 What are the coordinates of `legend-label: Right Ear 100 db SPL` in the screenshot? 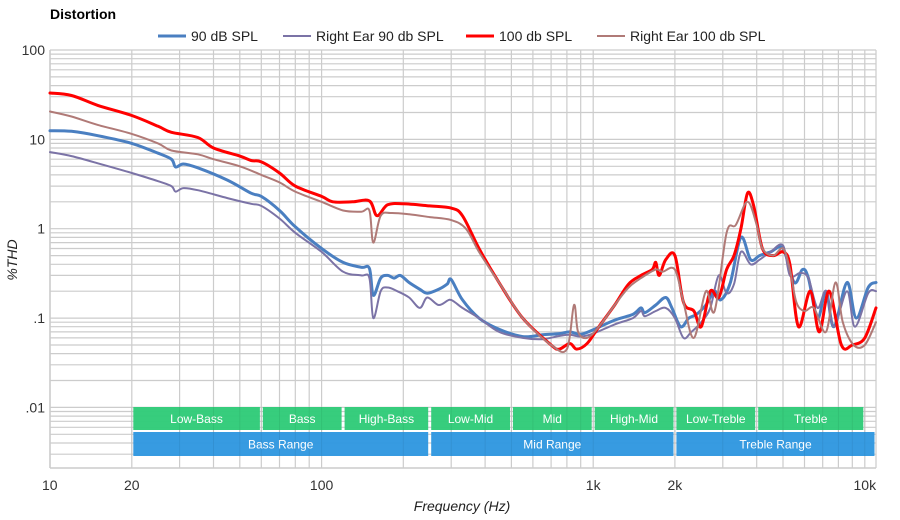 It's located at (698, 36).